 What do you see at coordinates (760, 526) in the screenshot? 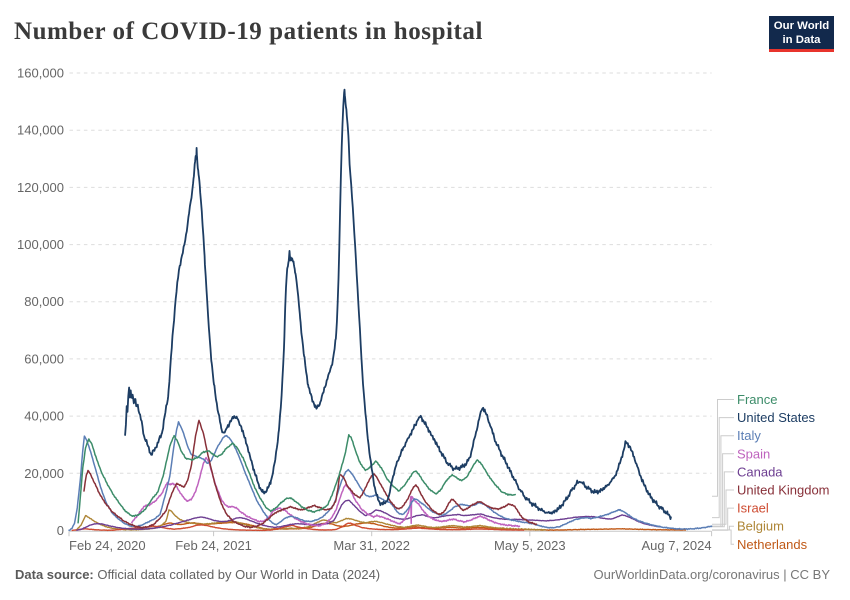
I see `svg-text: Belgium` at bounding box center [760, 526].